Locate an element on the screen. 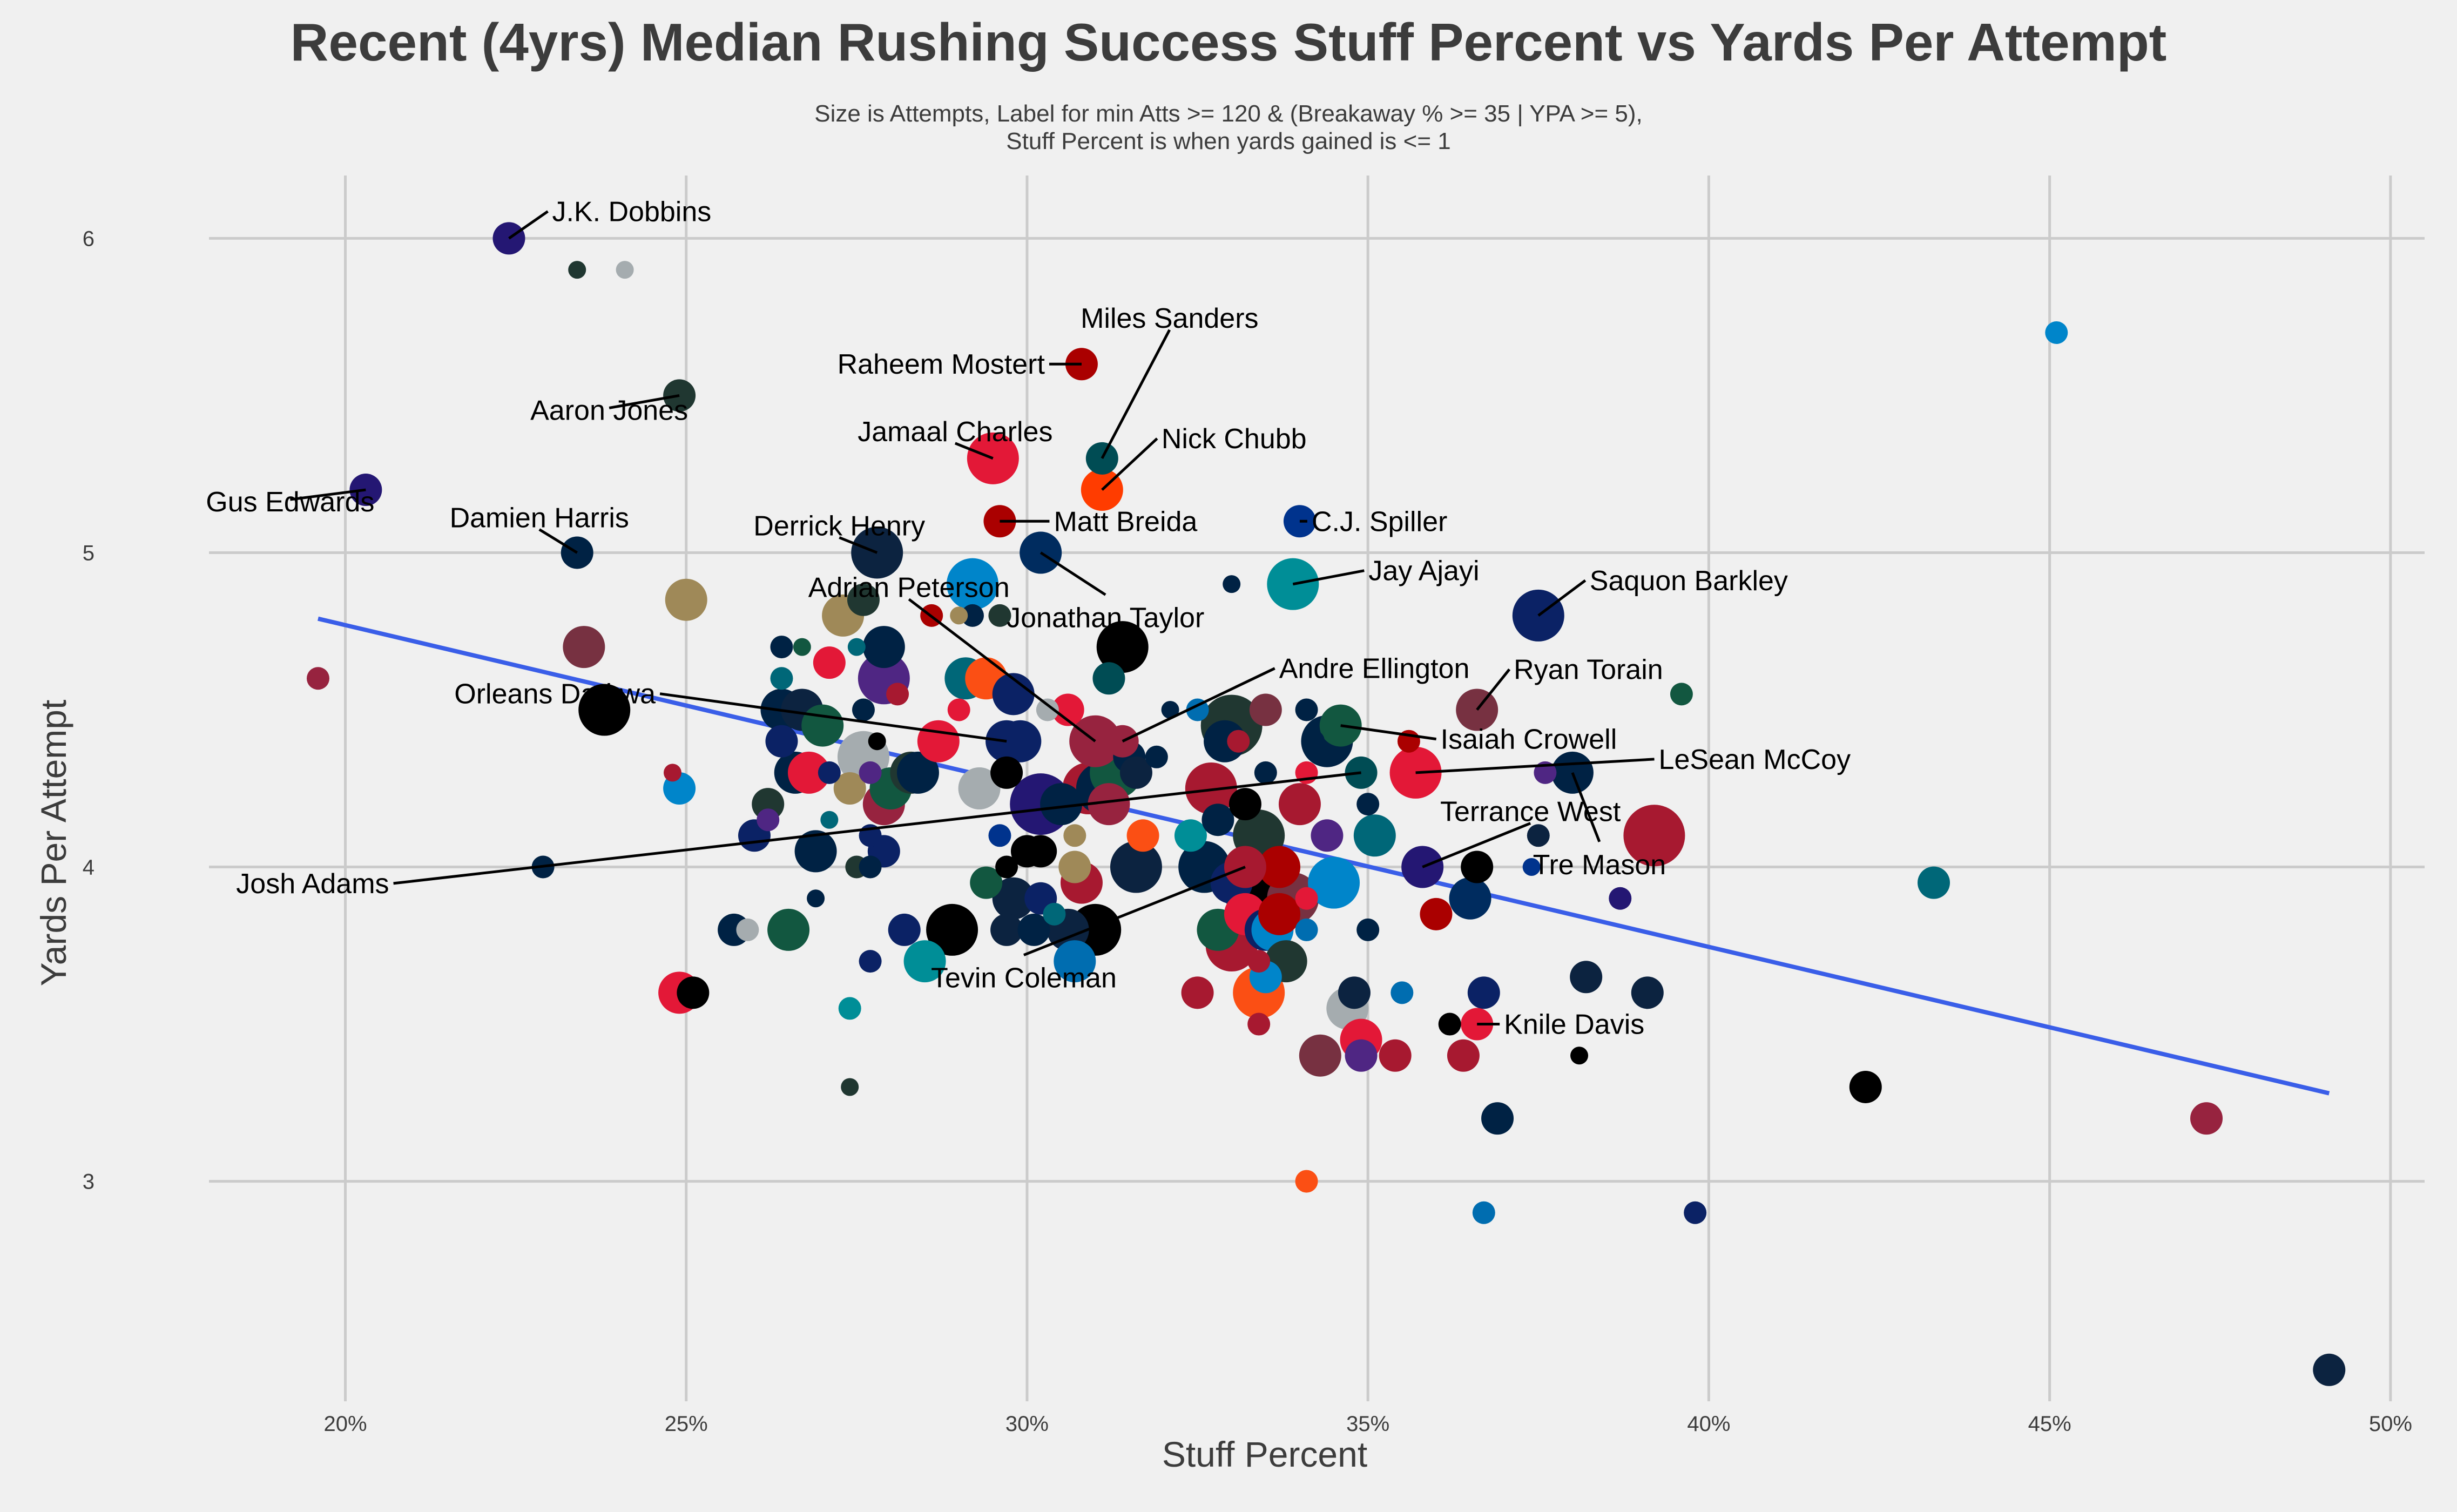 The image size is (2457, 1512). player-label: Knile Davis is located at coordinates (1574, 1025).